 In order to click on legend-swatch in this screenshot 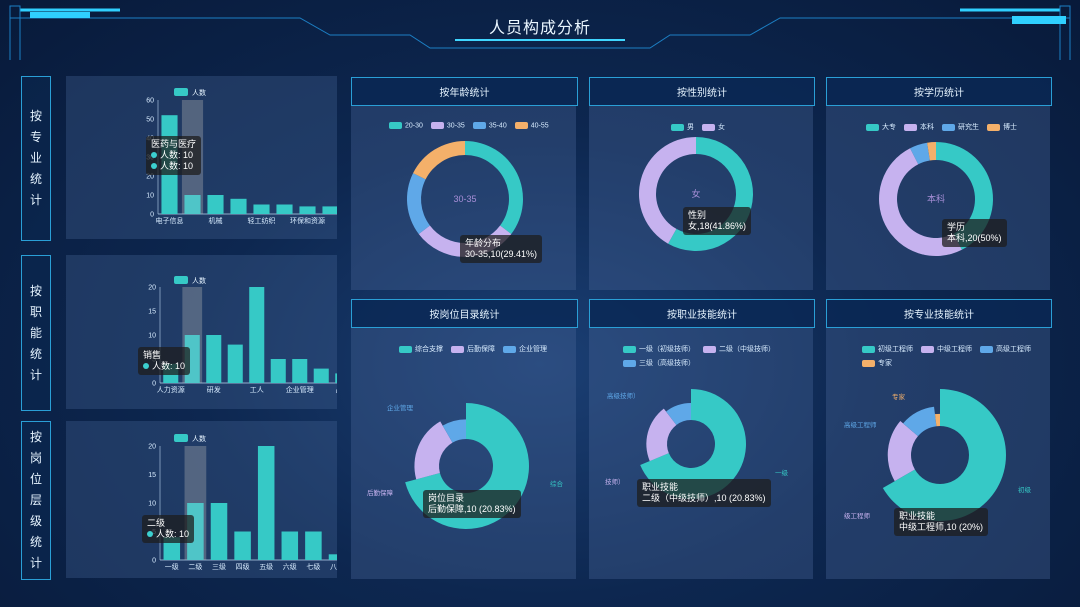, I will do `click(181, 438)`.